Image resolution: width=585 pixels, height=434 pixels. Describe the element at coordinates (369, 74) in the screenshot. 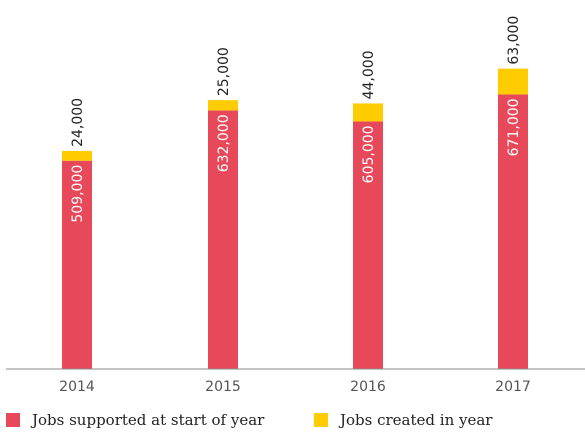

I see `value-label-jobs-created-2016: 44,000` at that location.